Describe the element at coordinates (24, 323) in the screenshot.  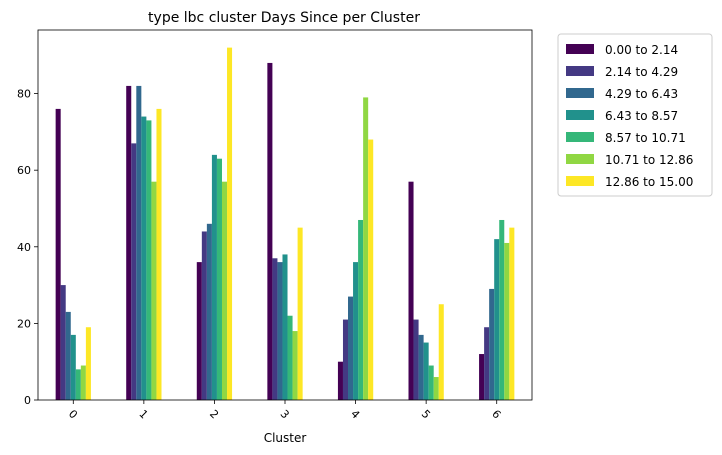
I see `y-tick-label: 20` at that location.